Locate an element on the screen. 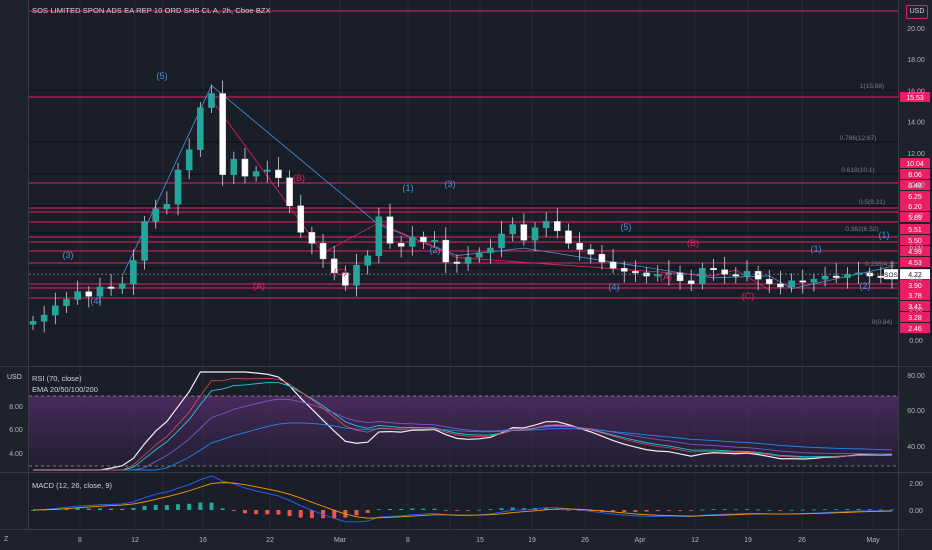 This screenshot has width=932, height=550. fib-label: 0.5(8.31) is located at coordinates (872, 202).